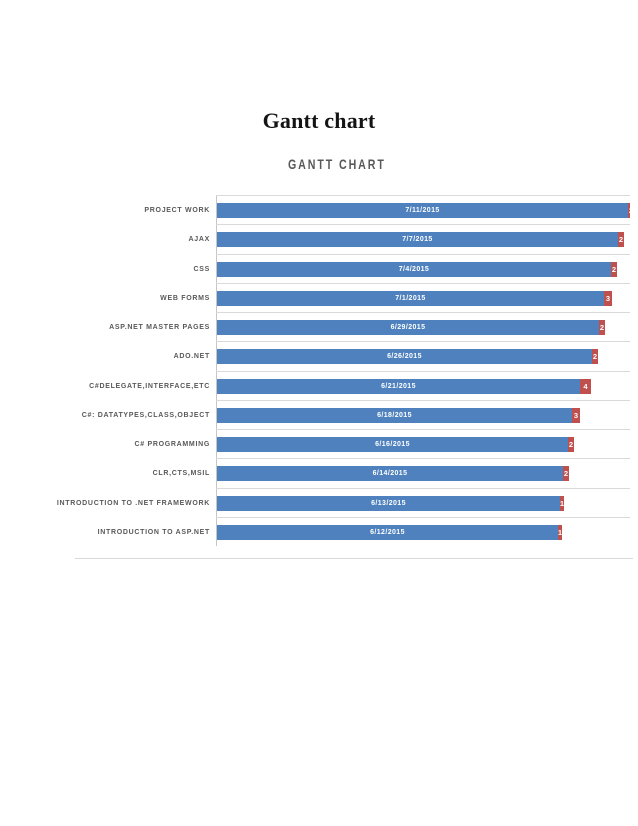 Image resolution: width=638 pixels, height=826 pixels. Describe the element at coordinates (201, 269) in the screenshot. I see `task-label: CSS` at that location.